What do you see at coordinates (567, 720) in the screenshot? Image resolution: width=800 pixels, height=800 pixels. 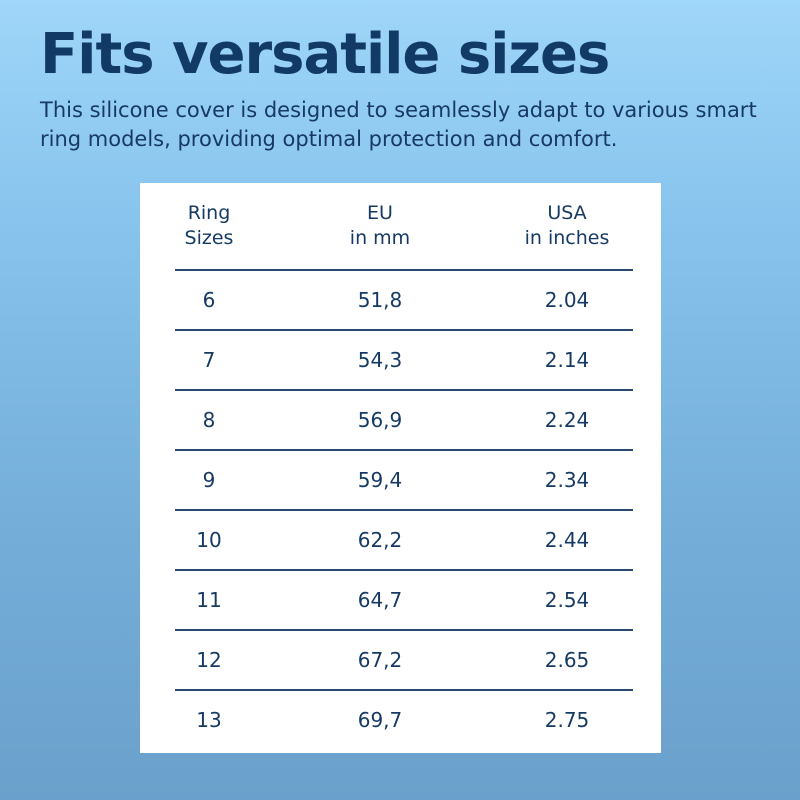 I see `usa-size-cell: 2.75` at bounding box center [567, 720].